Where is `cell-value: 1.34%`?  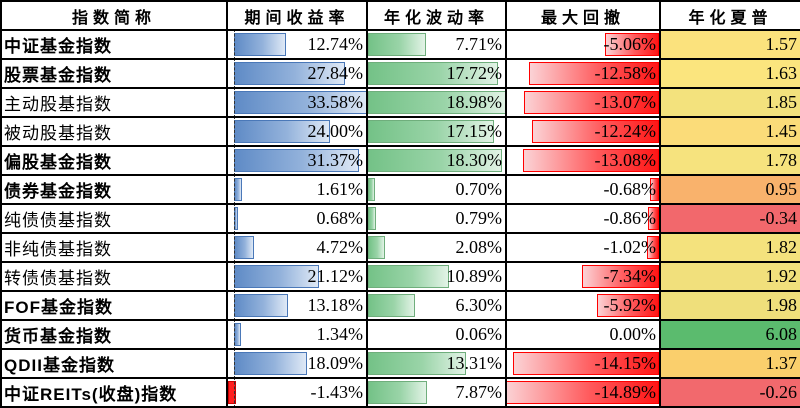
cell-value: 1.34% is located at coordinates (342, 334).